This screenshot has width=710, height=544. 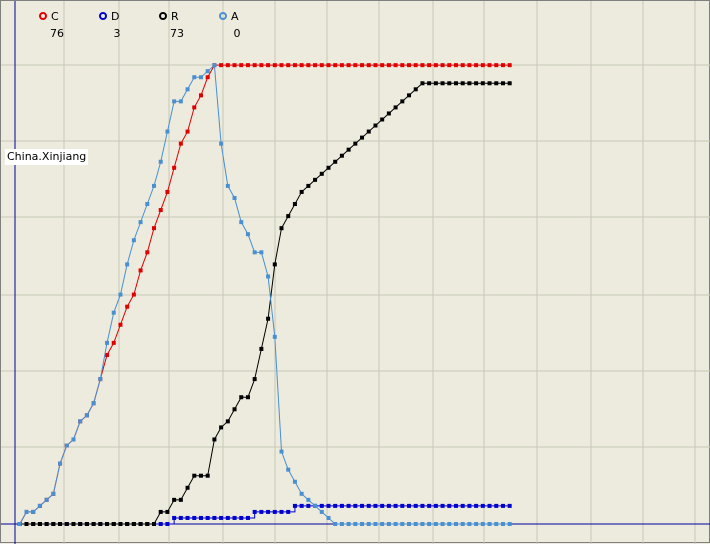 What do you see at coordinates (177, 33) in the screenshot?
I see `legend-value: 73` at bounding box center [177, 33].